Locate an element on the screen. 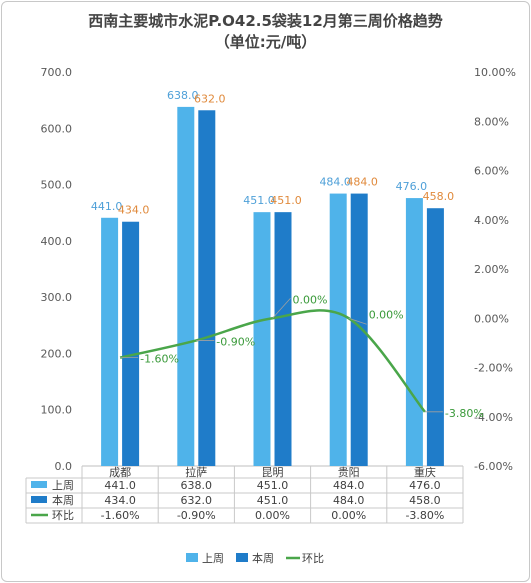 This screenshot has height=583, width=531. y-left-tick-label: 600.0 is located at coordinates (57, 128).